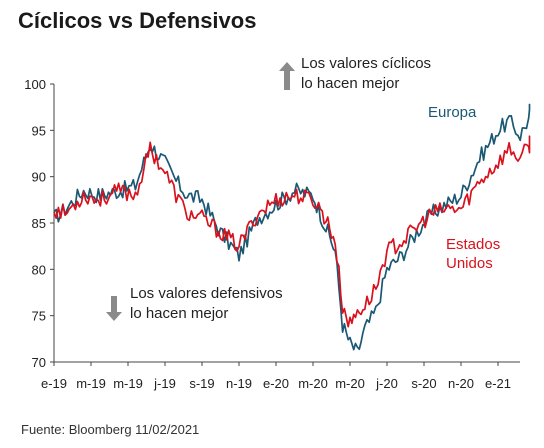 The image size is (544, 448). I want to click on x-tick-label: s-19, so click(201, 383).